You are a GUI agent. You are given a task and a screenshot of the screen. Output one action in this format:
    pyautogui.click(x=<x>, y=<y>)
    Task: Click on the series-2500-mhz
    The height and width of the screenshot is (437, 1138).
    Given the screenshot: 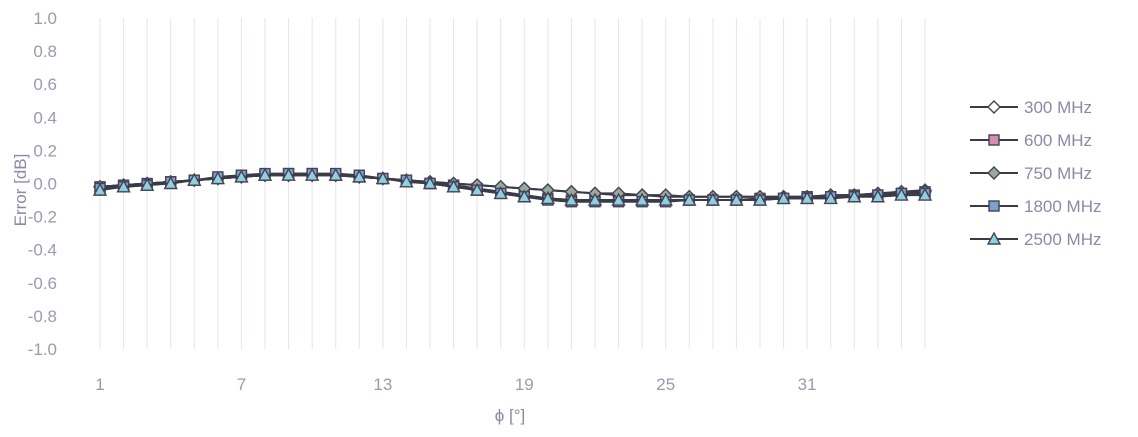 What is the action you would take?
    pyautogui.click(x=512, y=186)
    